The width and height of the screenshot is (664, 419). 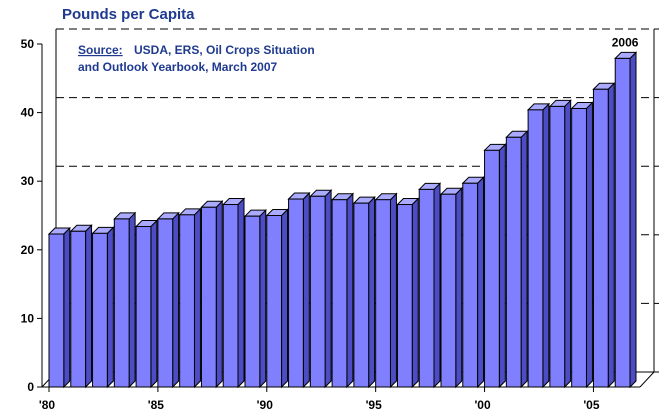 What do you see at coordinates (482, 405) in the screenshot?
I see `x-tick-label: '00` at bounding box center [482, 405].